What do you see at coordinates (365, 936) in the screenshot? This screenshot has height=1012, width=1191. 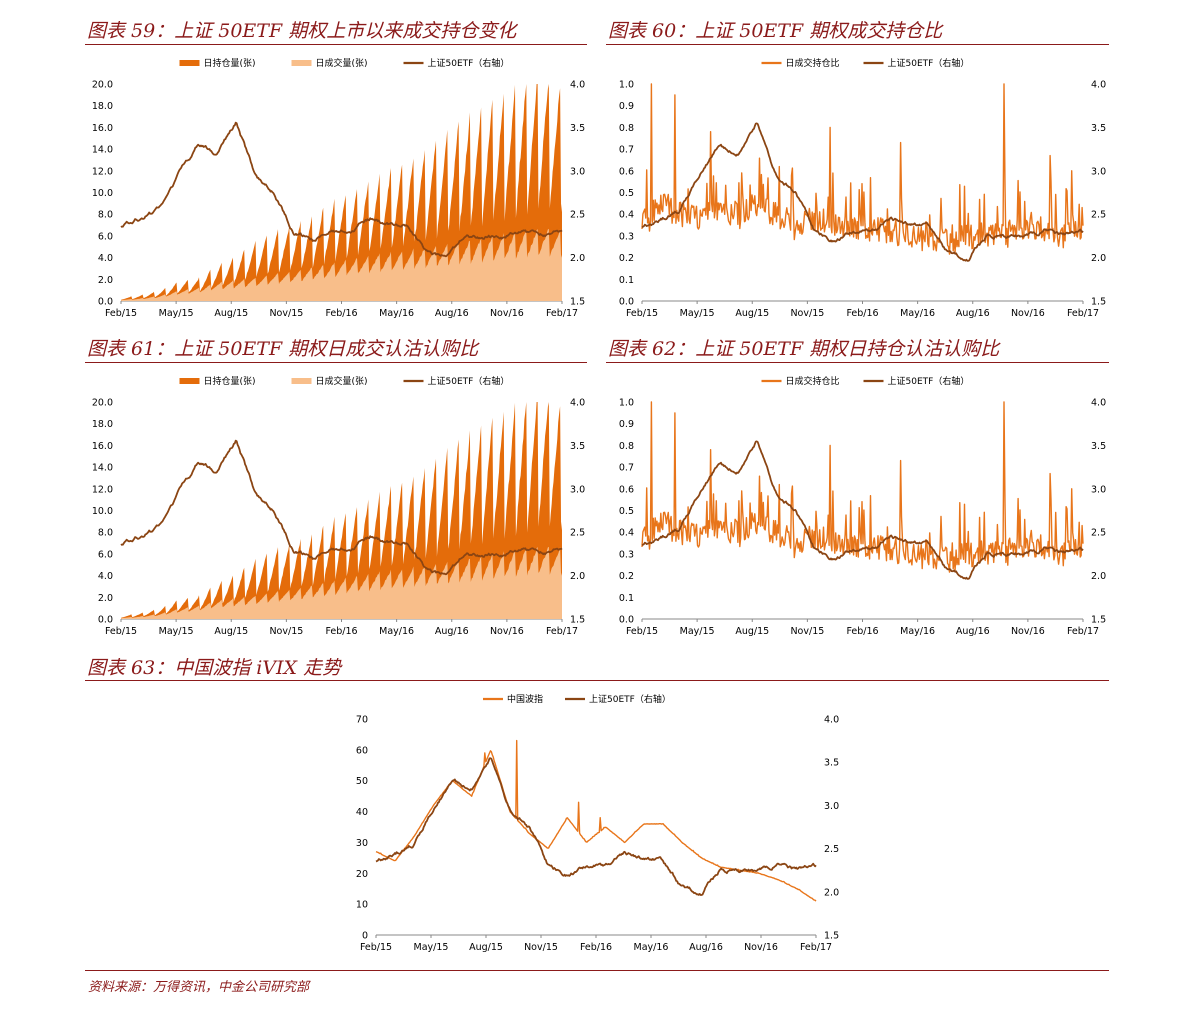 I see `y-left-tick-label: 0` at bounding box center [365, 936].